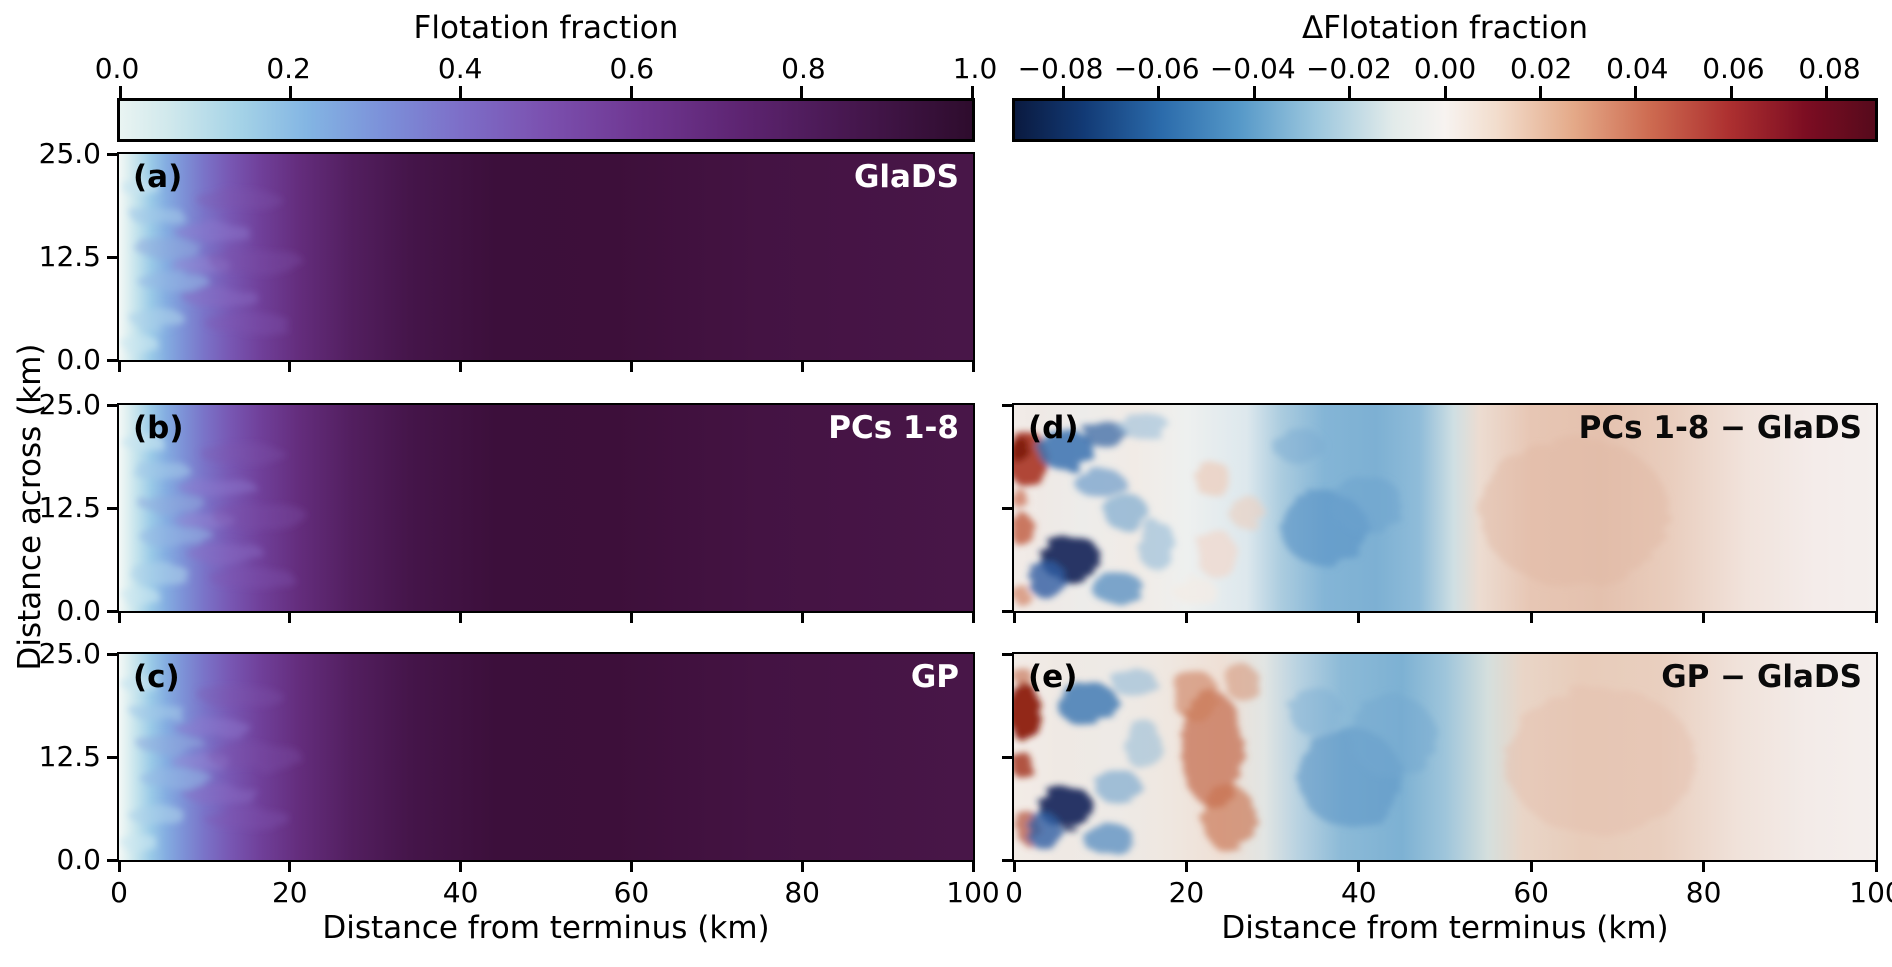 This screenshot has height=967, width=1892. I want to click on colorbar-flotation-gradient, so click(546, 114).